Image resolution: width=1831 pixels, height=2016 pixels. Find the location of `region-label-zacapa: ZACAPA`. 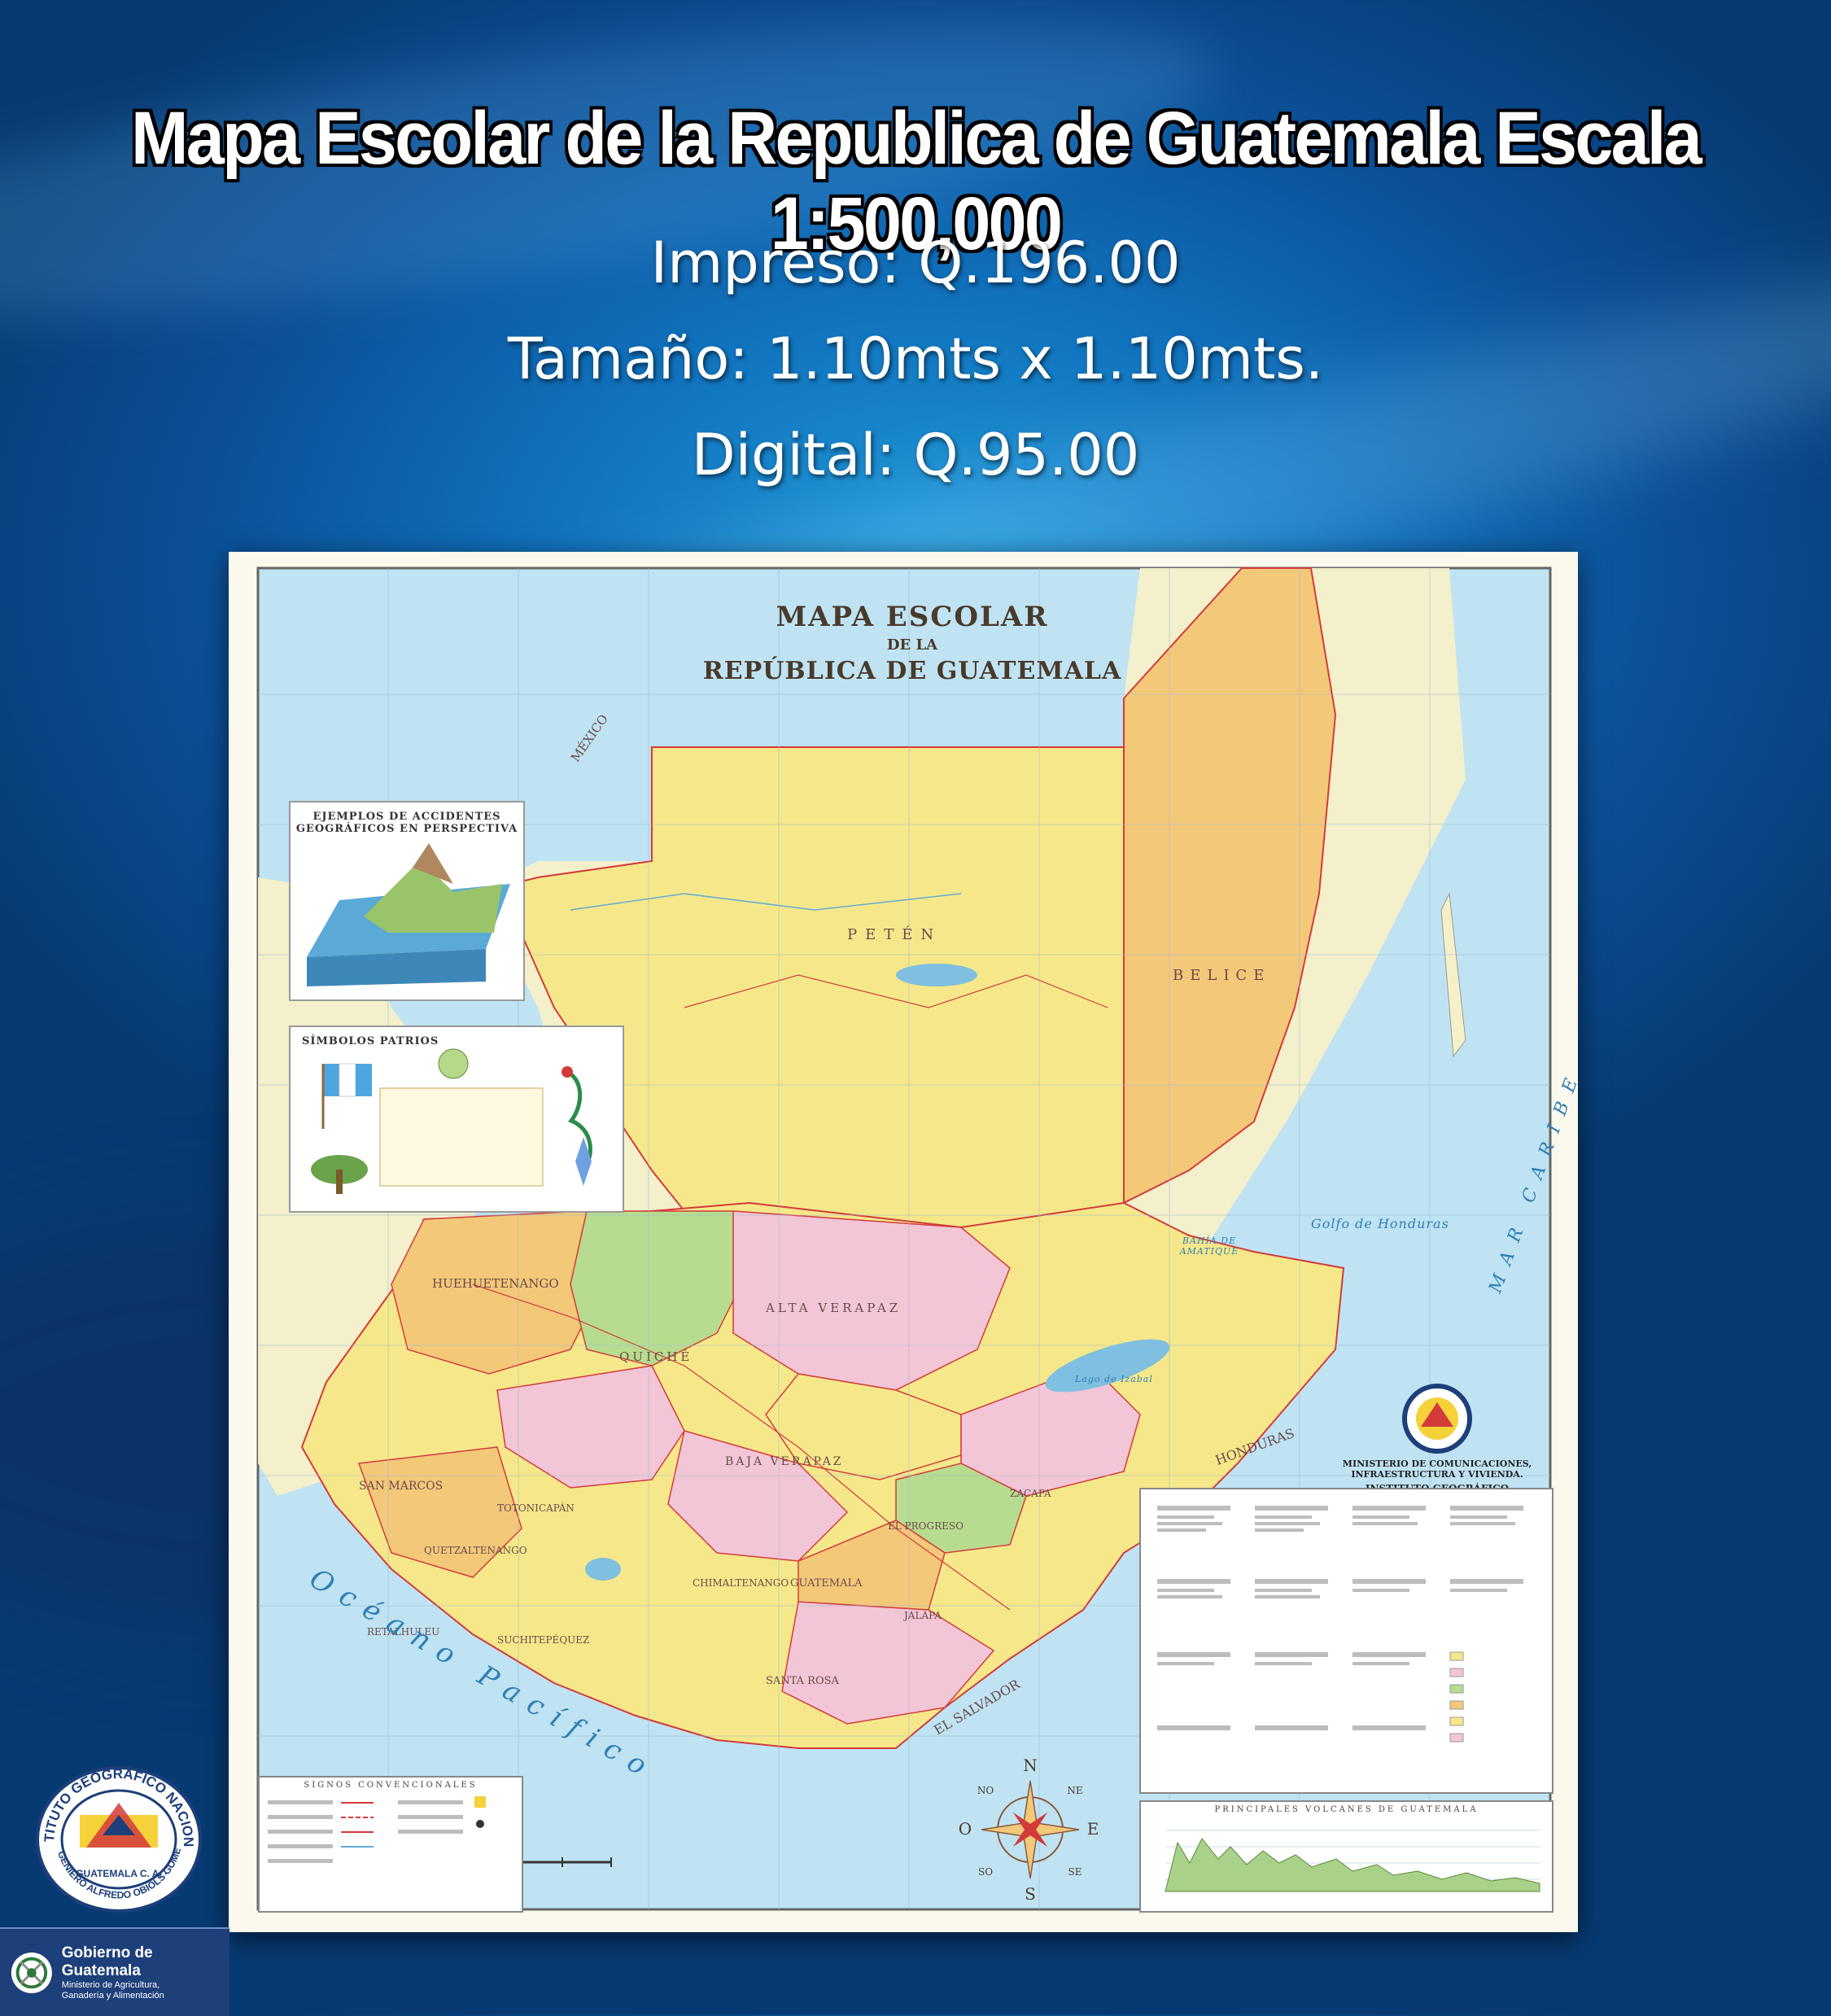

region-label-zacapa: ZACAPA is located at coordinates (1030, 1493).